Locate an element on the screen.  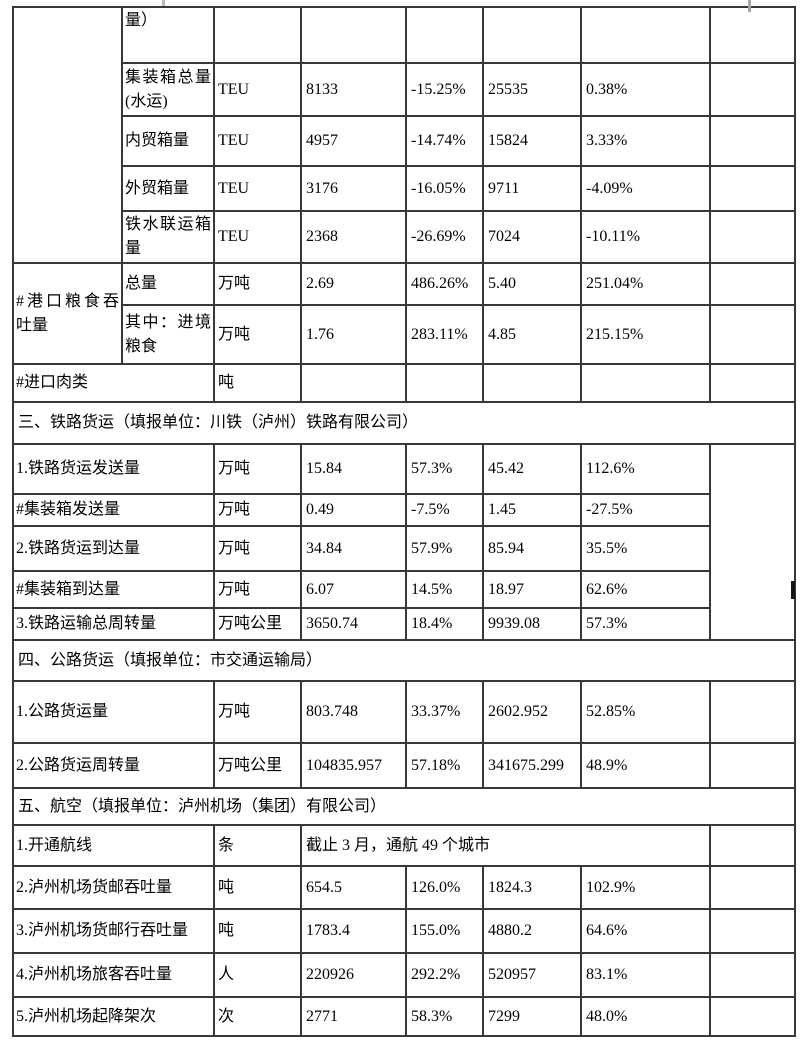
value1-cell: 2368 is located at coordinates (353, 237).